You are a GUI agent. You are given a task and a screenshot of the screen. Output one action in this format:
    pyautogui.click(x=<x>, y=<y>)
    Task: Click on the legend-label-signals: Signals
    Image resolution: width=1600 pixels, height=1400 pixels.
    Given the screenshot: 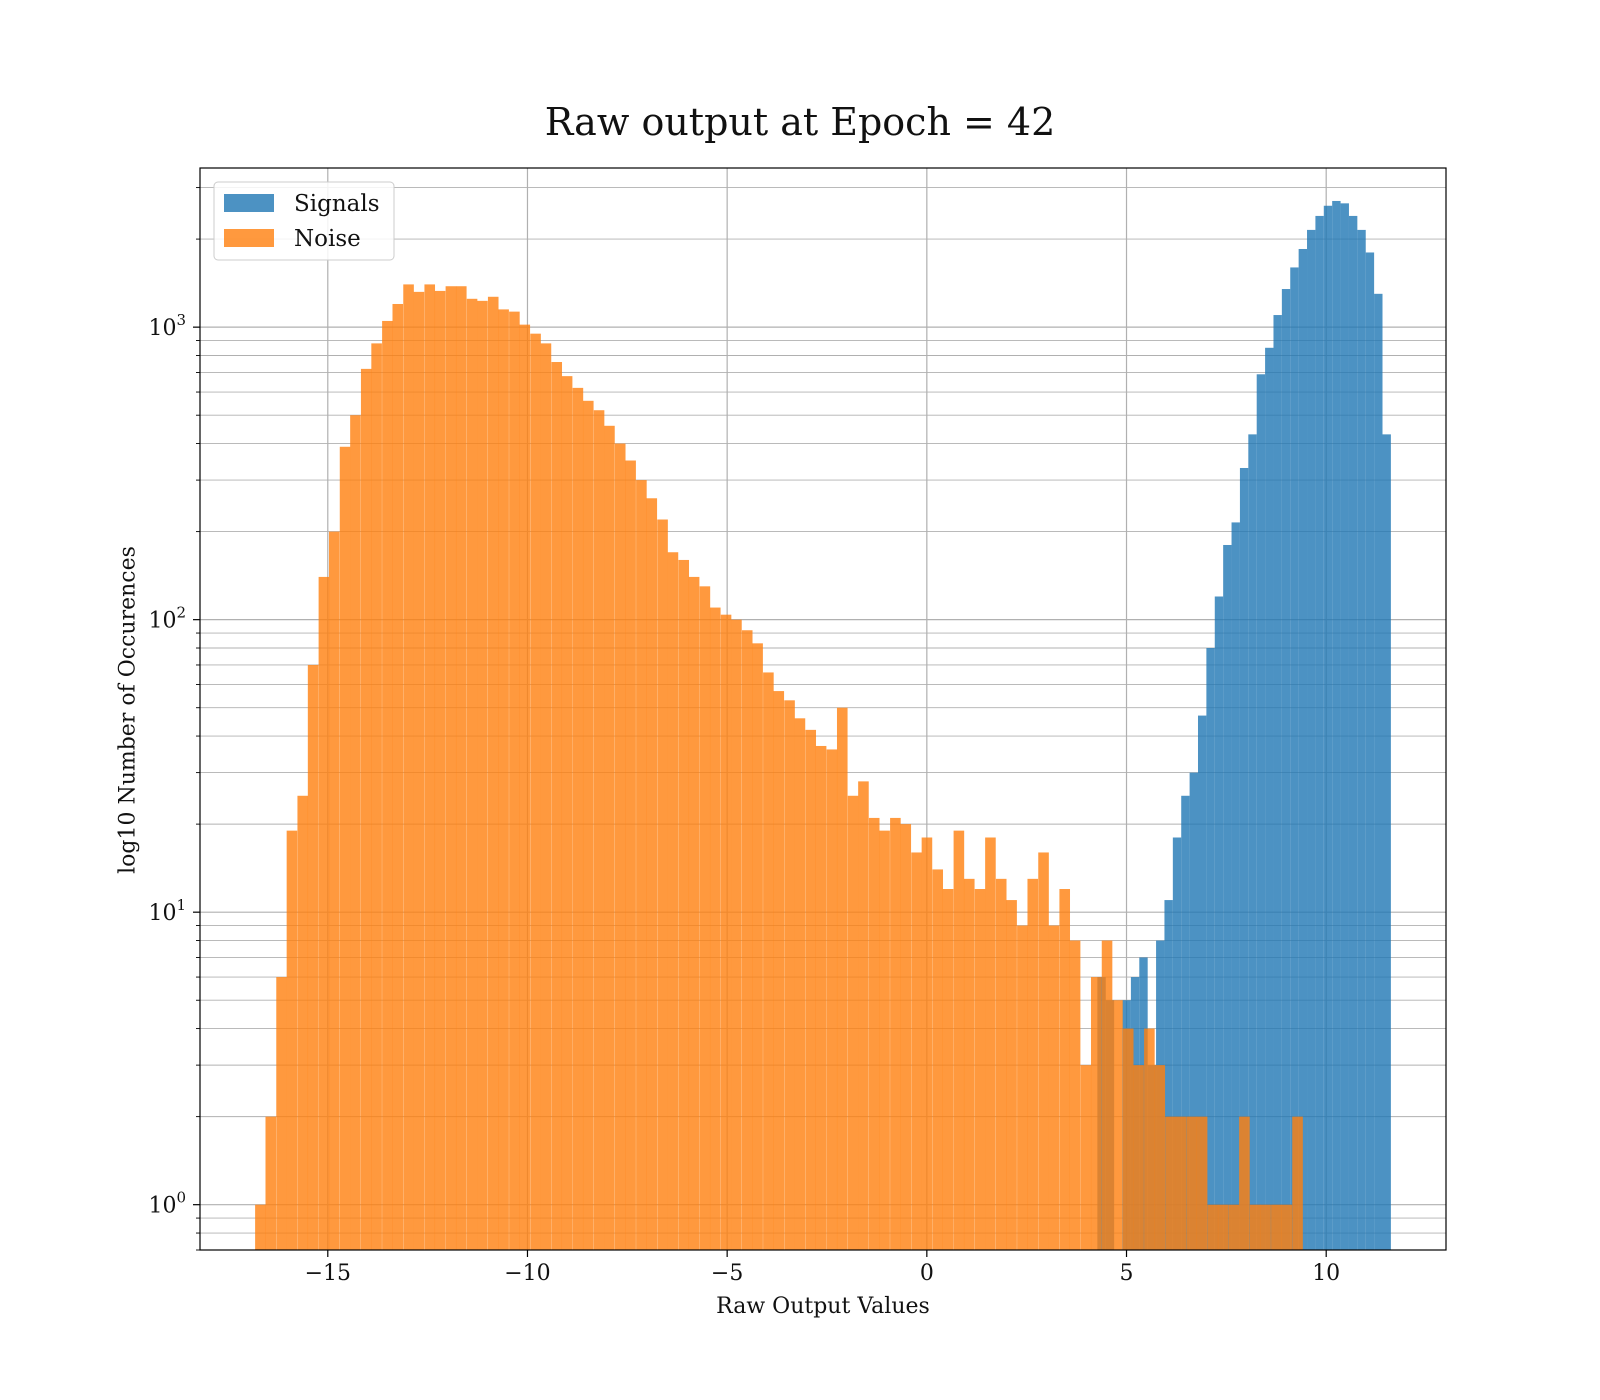 What is the action you would take?
    pyautogui.click(x=337, y=204)
    